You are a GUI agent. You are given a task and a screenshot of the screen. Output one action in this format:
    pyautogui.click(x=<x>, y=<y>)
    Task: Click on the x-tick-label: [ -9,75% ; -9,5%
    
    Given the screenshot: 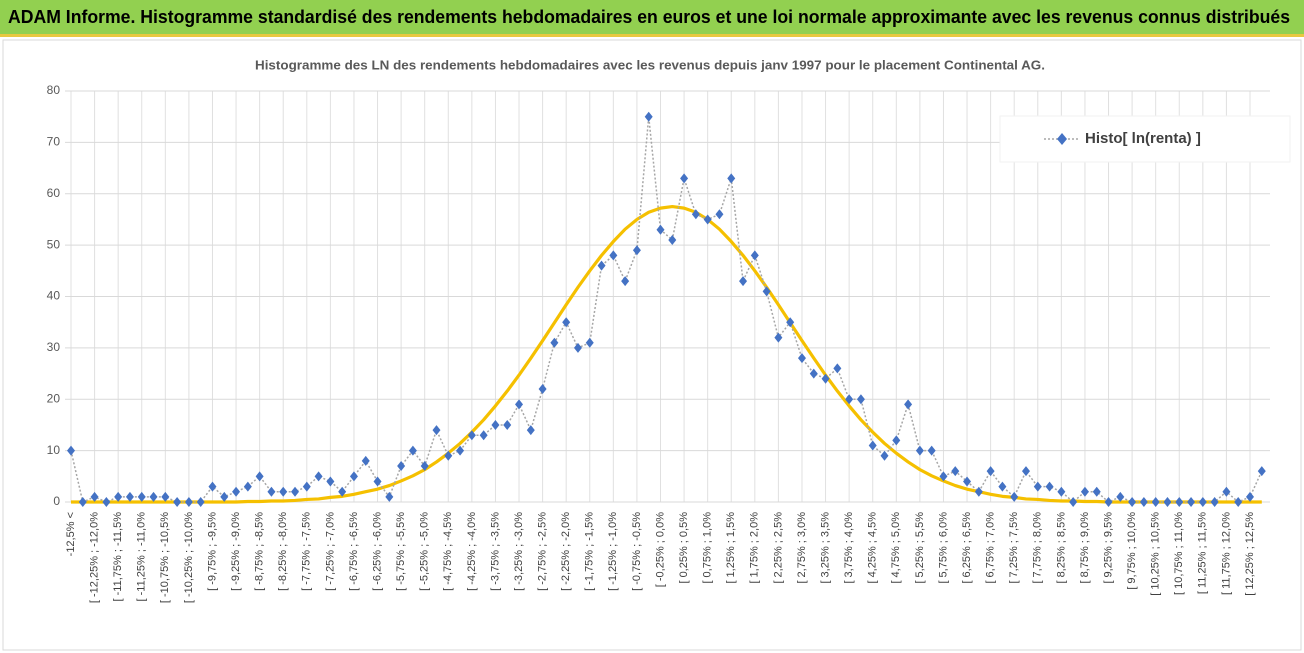 What is the action you would take?
    pyautogui.click(x=212, y=551)
    